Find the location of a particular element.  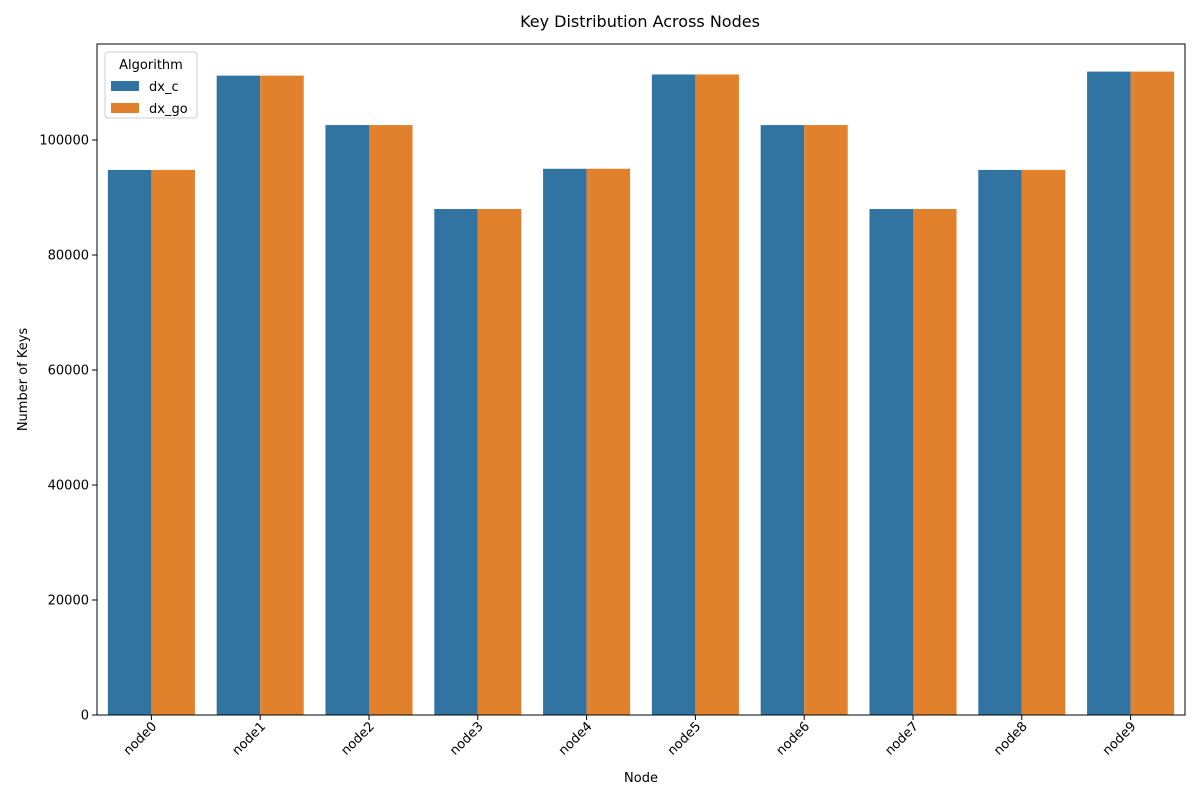

y-tick-label: 80000 is located at coordinates (68, 256).